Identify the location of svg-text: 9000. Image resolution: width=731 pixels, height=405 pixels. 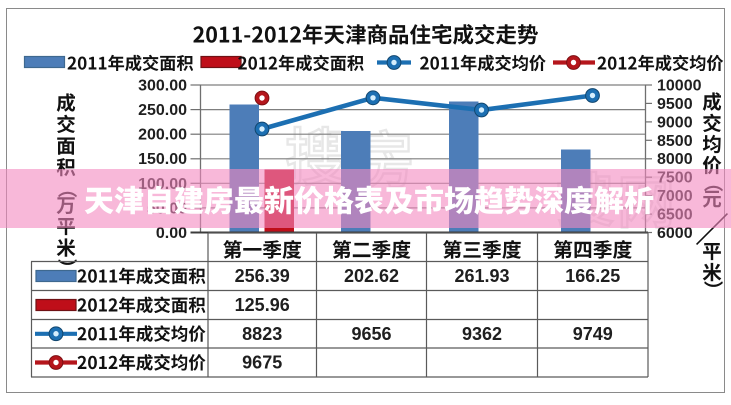
(675, 122).